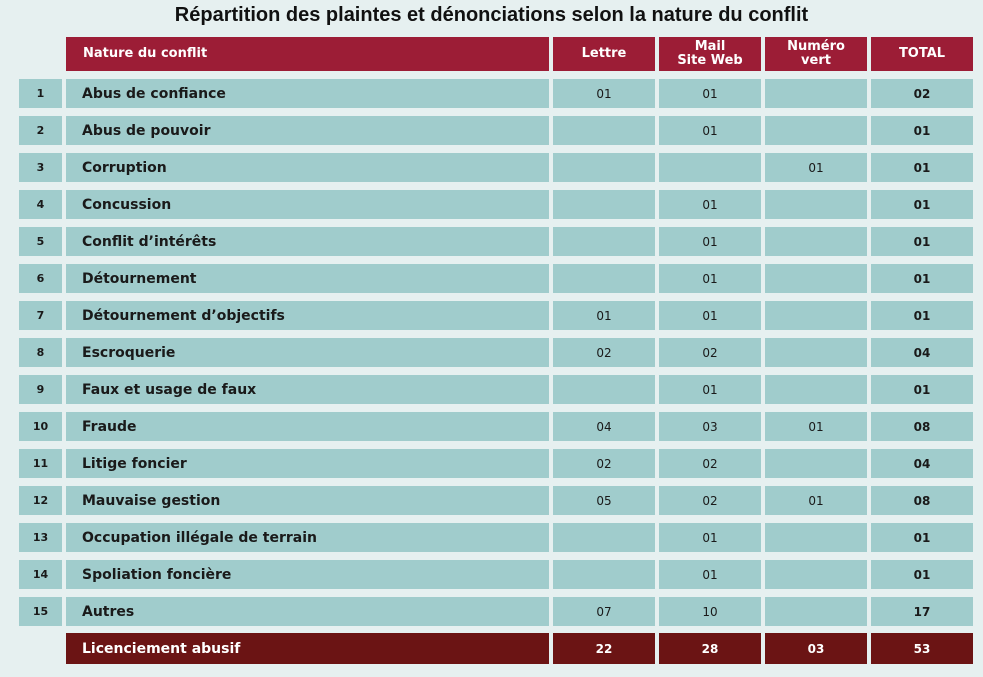 This screenshot has width=983, height=677. Describe the element at coordinates (307, 204) in the screenshot. I see `row-nature: Concussion` at that location.